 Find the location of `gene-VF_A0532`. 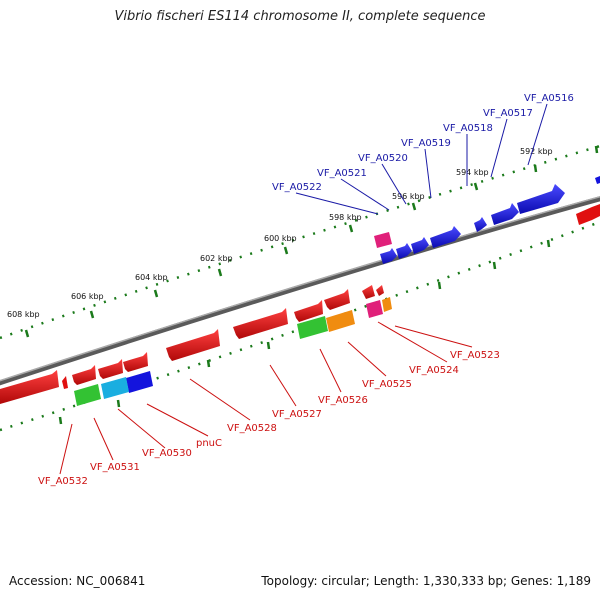

gene-VF_A0532 is located at coordinates (29, 387).